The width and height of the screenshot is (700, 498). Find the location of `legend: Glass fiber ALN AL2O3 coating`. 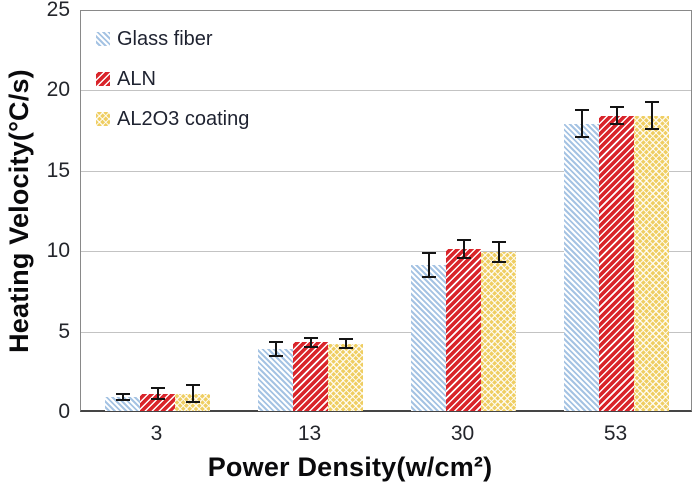

legend: Glass fiber ALN AL2O3 coating is located at coordinates (172, 79).